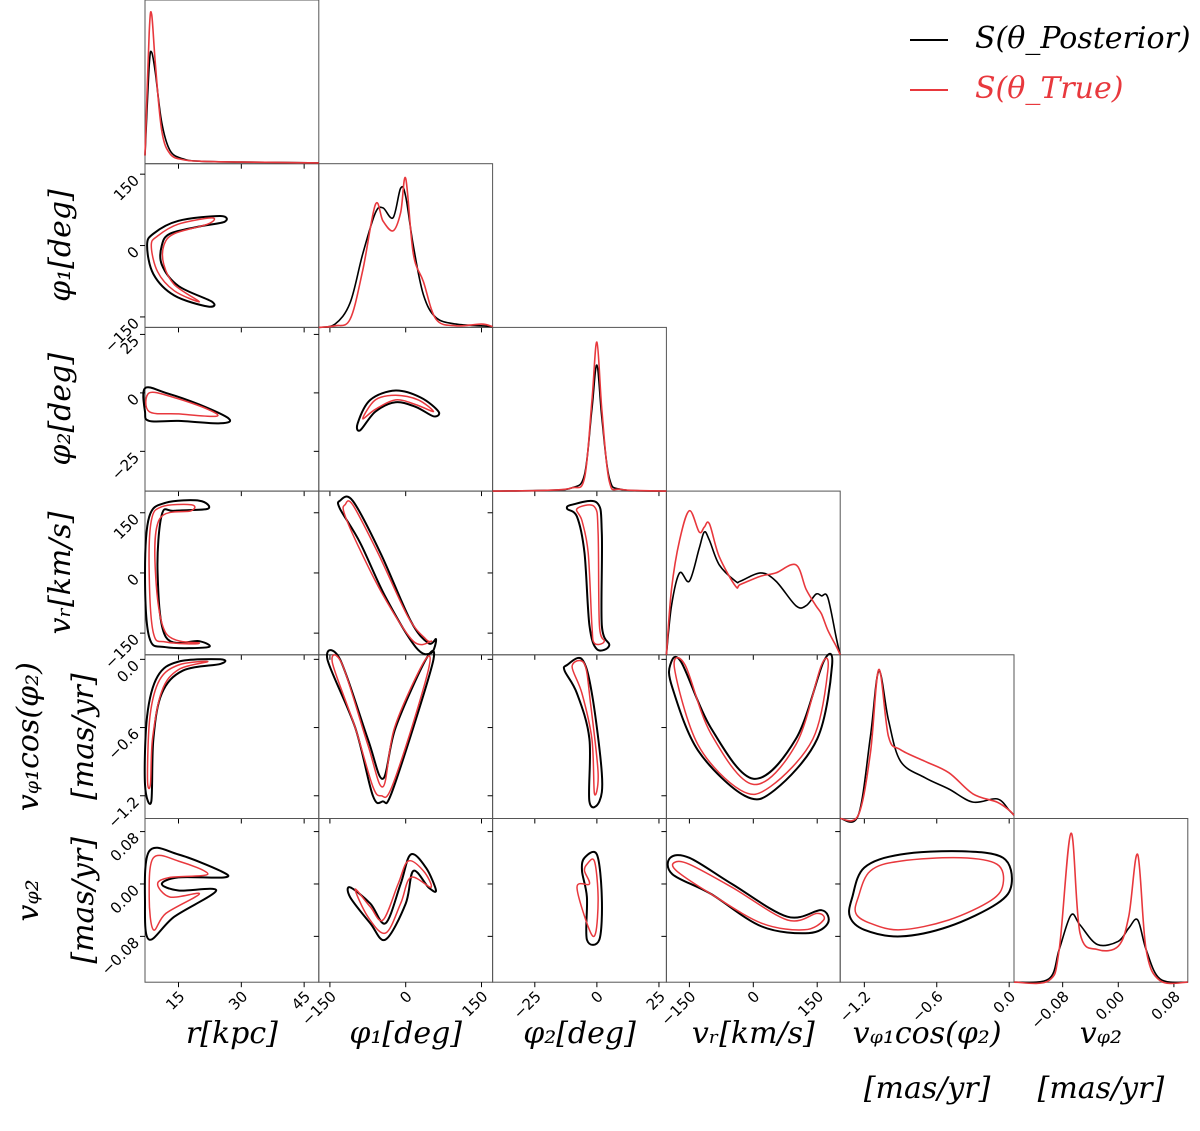  Describe the element at coordinates (60, 245) in the screenshot. I see `y-axis-label: φ₁[deg]` at that location.